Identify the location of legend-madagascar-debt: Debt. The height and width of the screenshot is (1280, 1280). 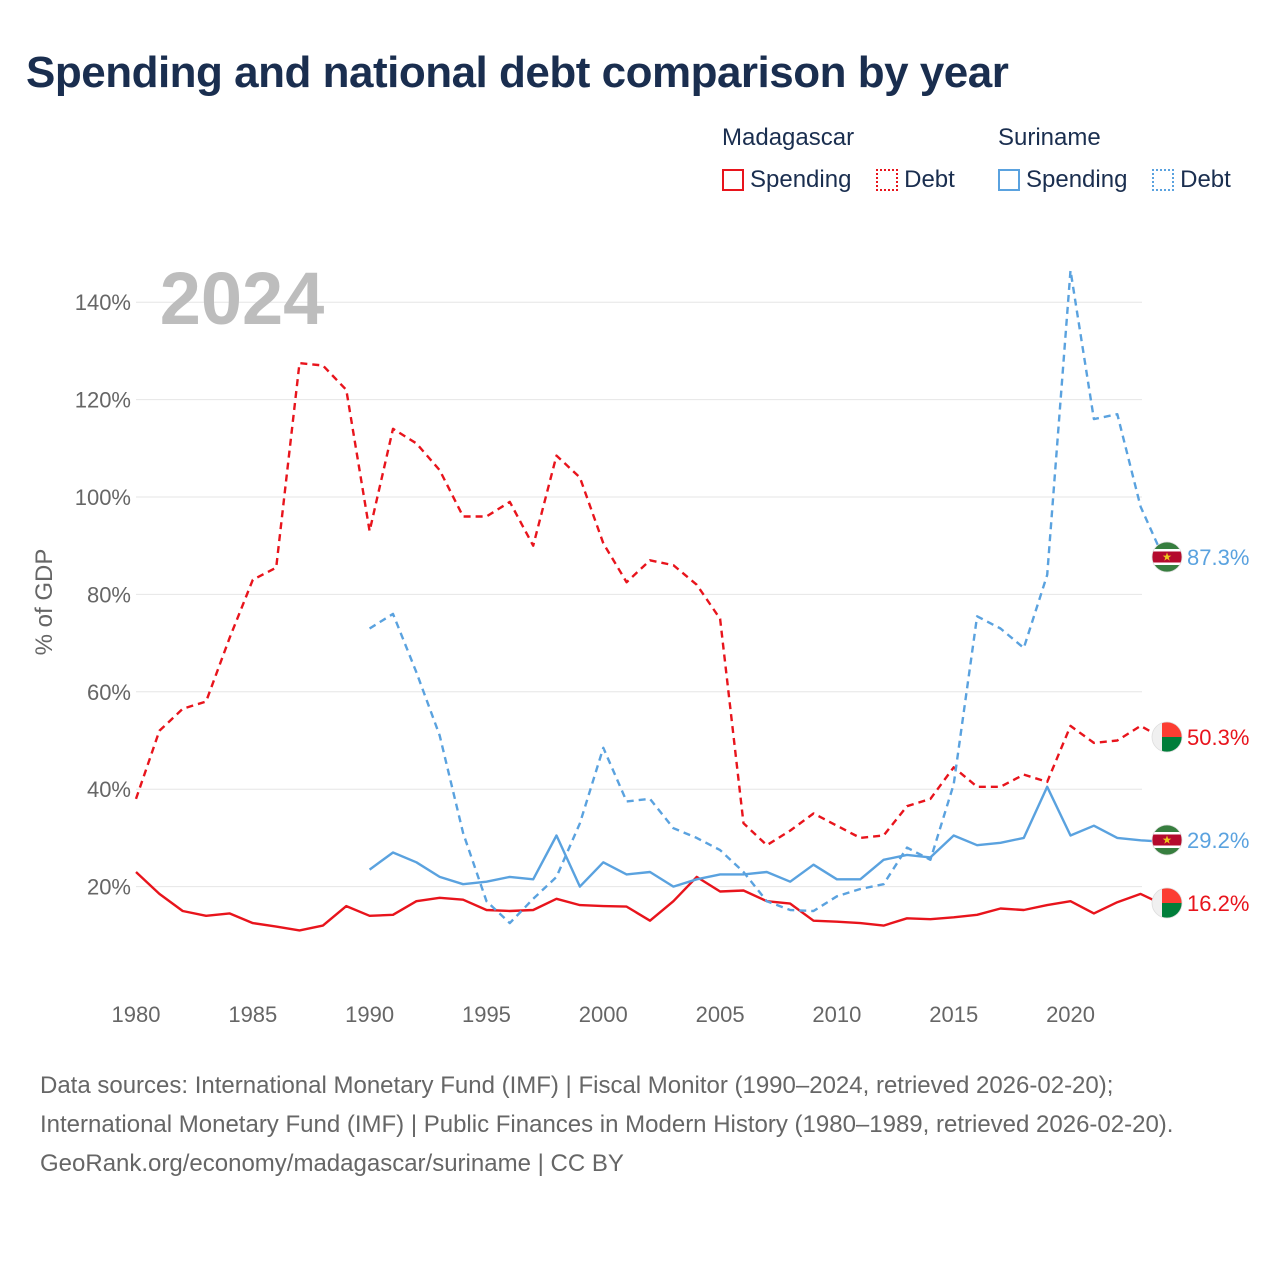
(915, 180).